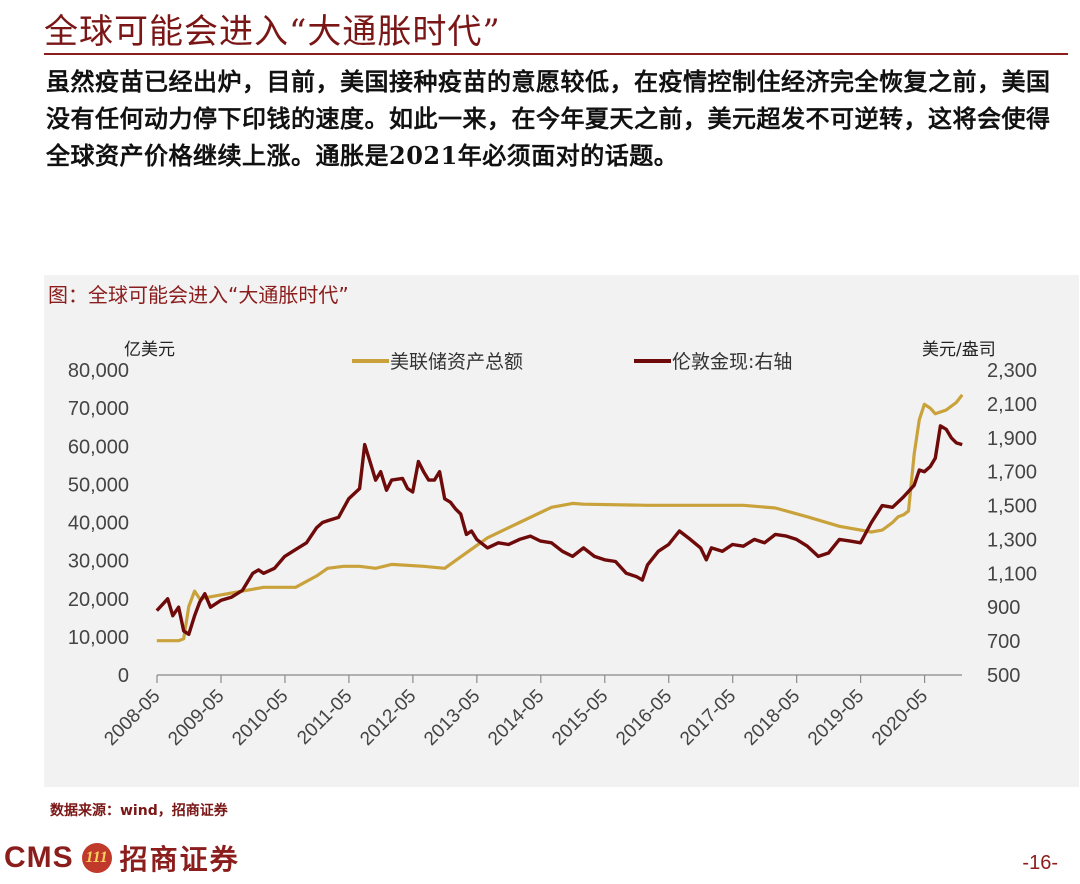  What do you see at coordinates (1012, 507) in the screenshot?
I see `right-tick-label: 1,500` at bounding box center [1012, 507].